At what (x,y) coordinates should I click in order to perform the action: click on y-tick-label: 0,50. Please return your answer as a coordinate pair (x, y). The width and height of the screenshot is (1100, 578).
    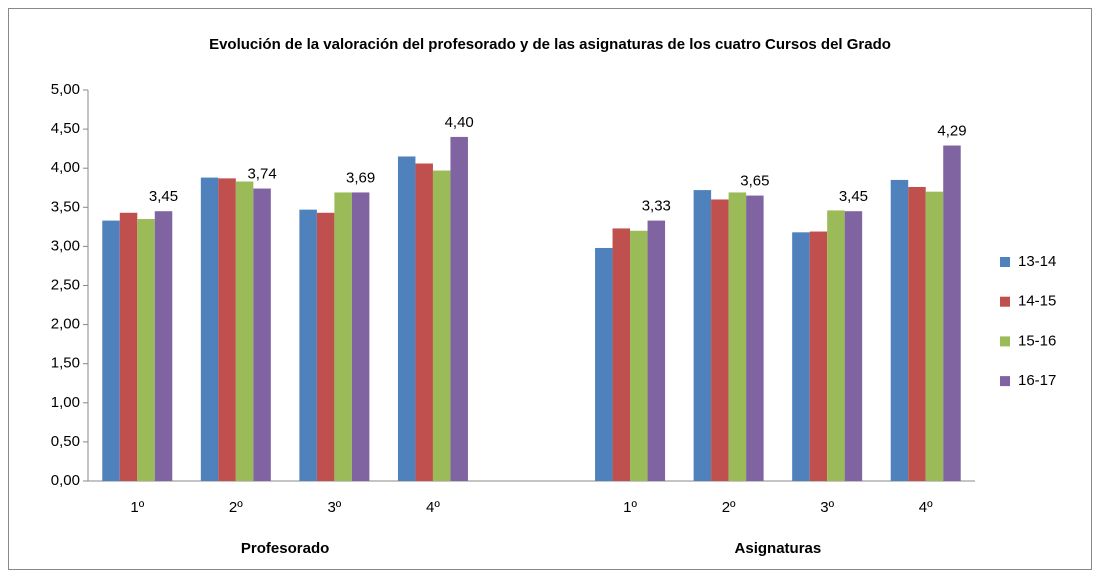
    Looking at the image, I should click on (65, 441).